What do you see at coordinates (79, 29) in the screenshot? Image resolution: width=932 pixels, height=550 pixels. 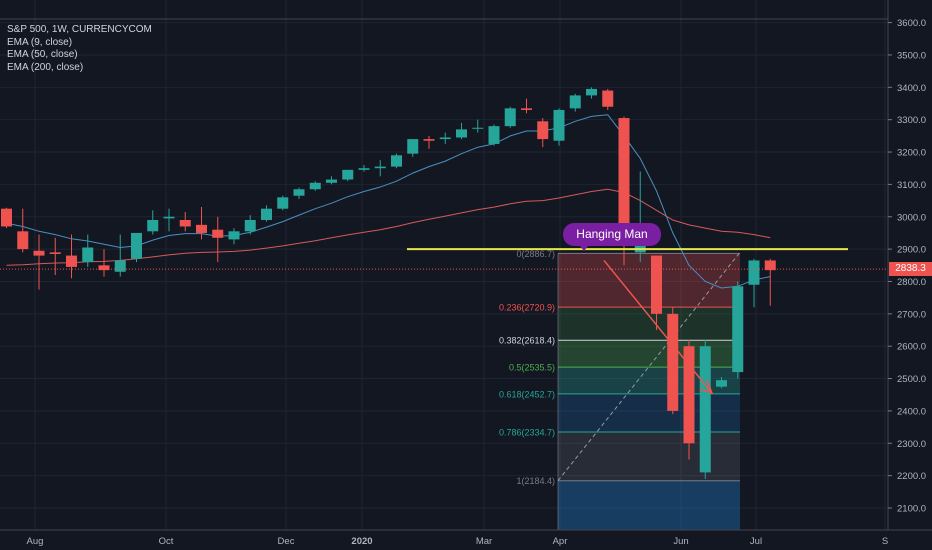 I see `symbol-title: S&P 500, 1W, CURRENCYCOM` at bounding box center [79, 29].